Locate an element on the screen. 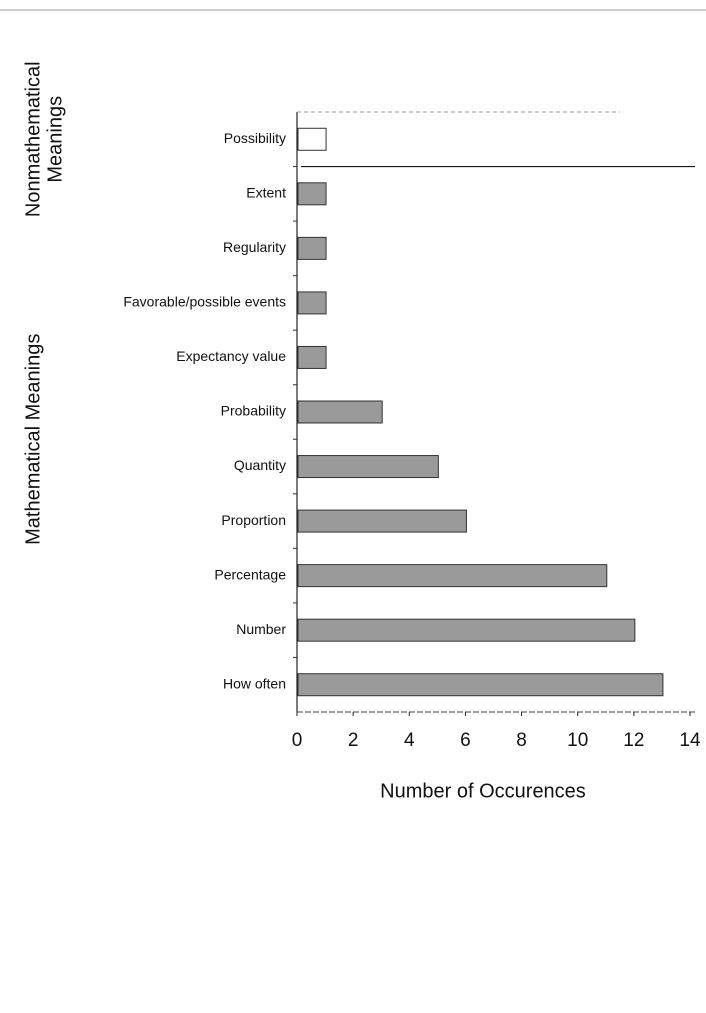 The image size is (706, 1013). x-tick-label: 10 is located at coordinates (577, 740).